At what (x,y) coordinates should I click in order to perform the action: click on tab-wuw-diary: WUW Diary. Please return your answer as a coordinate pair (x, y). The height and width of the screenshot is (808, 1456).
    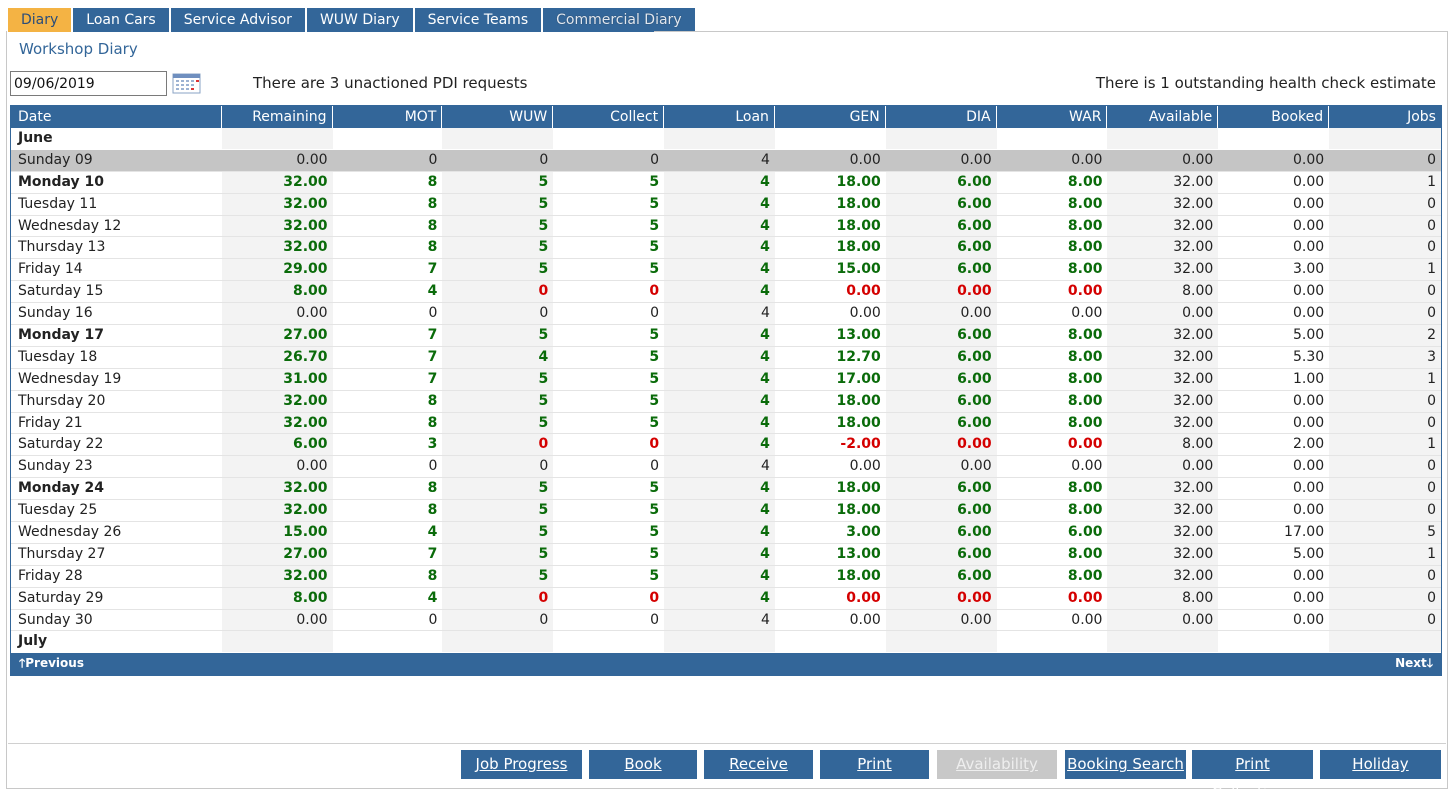
    Looking at the image, I should click on (359, 20).